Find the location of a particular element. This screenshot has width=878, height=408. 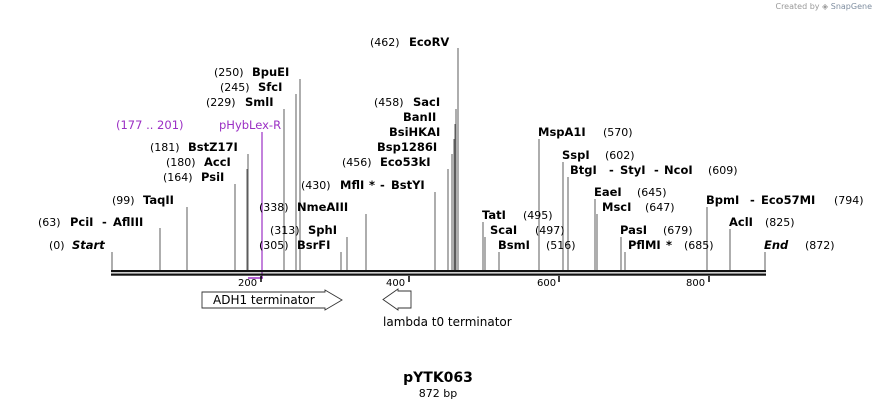

site-bsp1286i: Bsp1286I is located at coordinates (407, 147).